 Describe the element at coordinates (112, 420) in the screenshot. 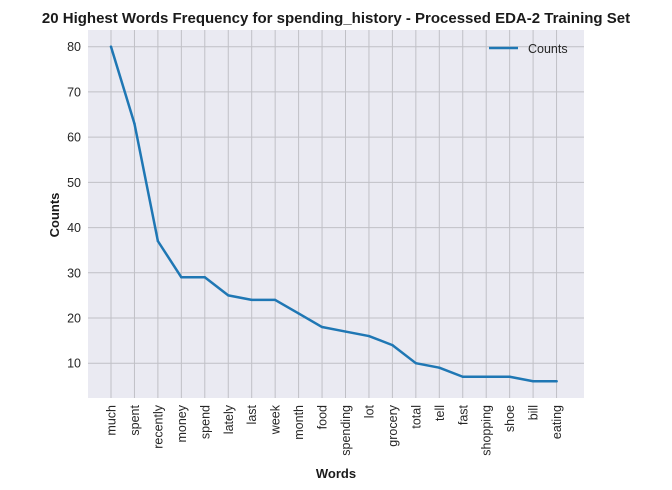

I see `x-tick-label: much` at that location.